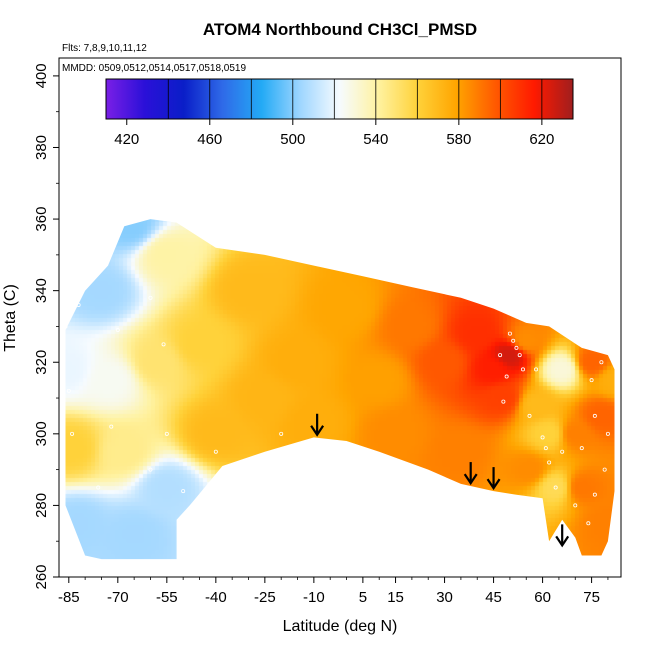  Describe the element at coordinates (375, 139) in the screenshot. I see `colorbar-tick-label: 540` at that location.